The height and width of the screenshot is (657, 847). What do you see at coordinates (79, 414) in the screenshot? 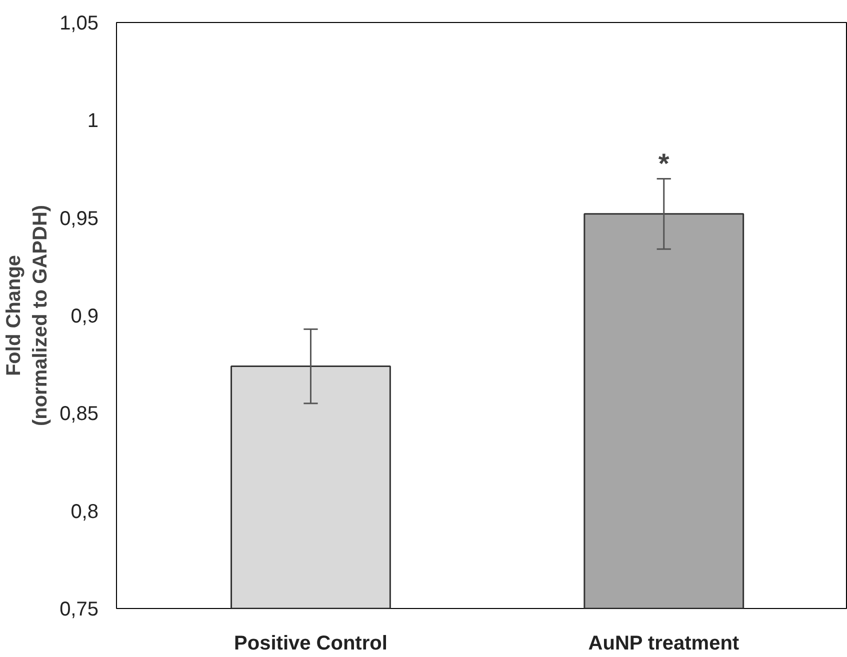
I see `y-tick-label: 0,85` at bounding box center [79, 414].